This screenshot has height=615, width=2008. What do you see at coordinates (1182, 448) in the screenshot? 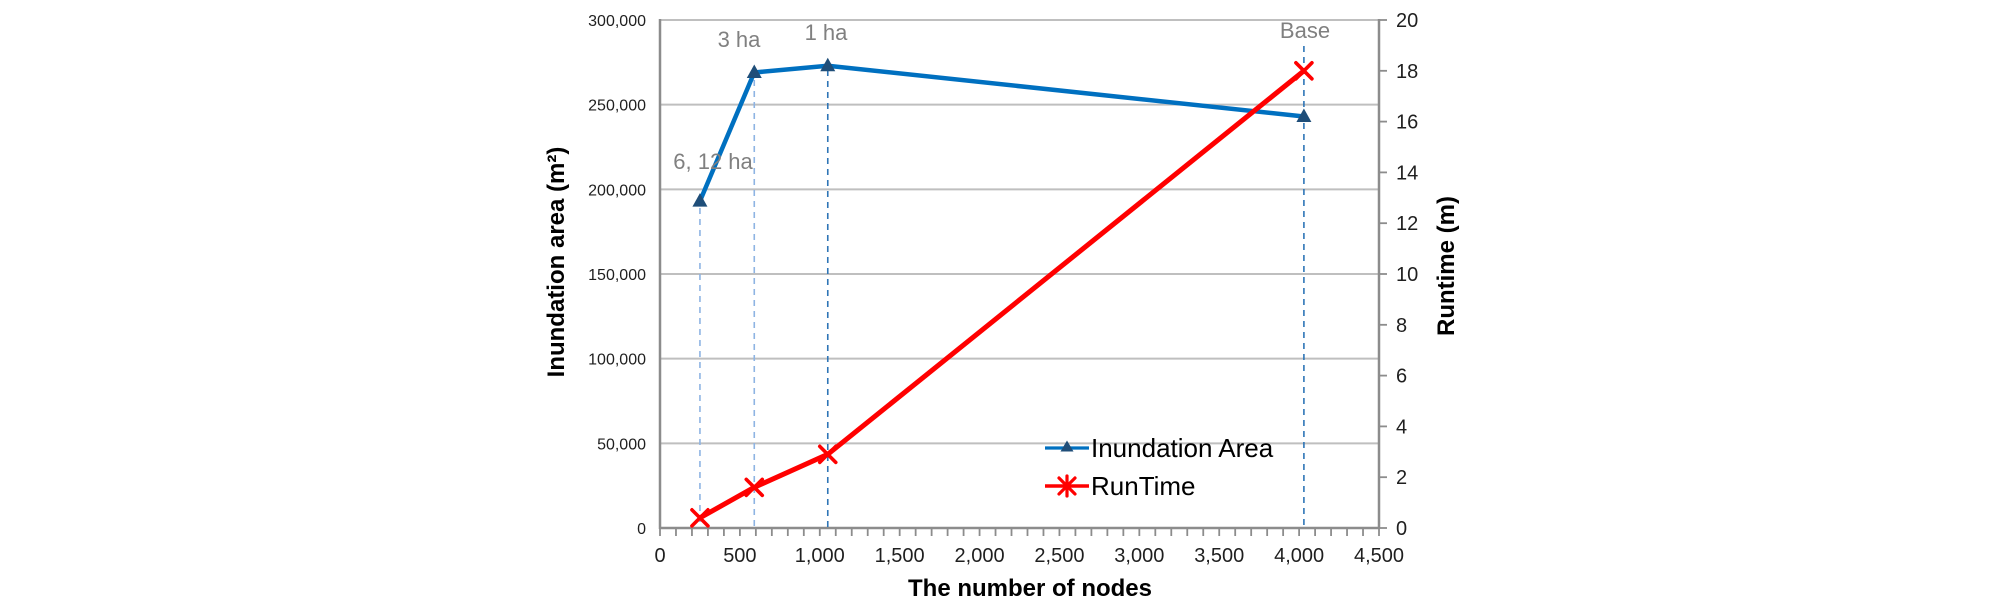
I see `legend-label-inundation-area: Inundation Area` at bounding box center [1182, 448].